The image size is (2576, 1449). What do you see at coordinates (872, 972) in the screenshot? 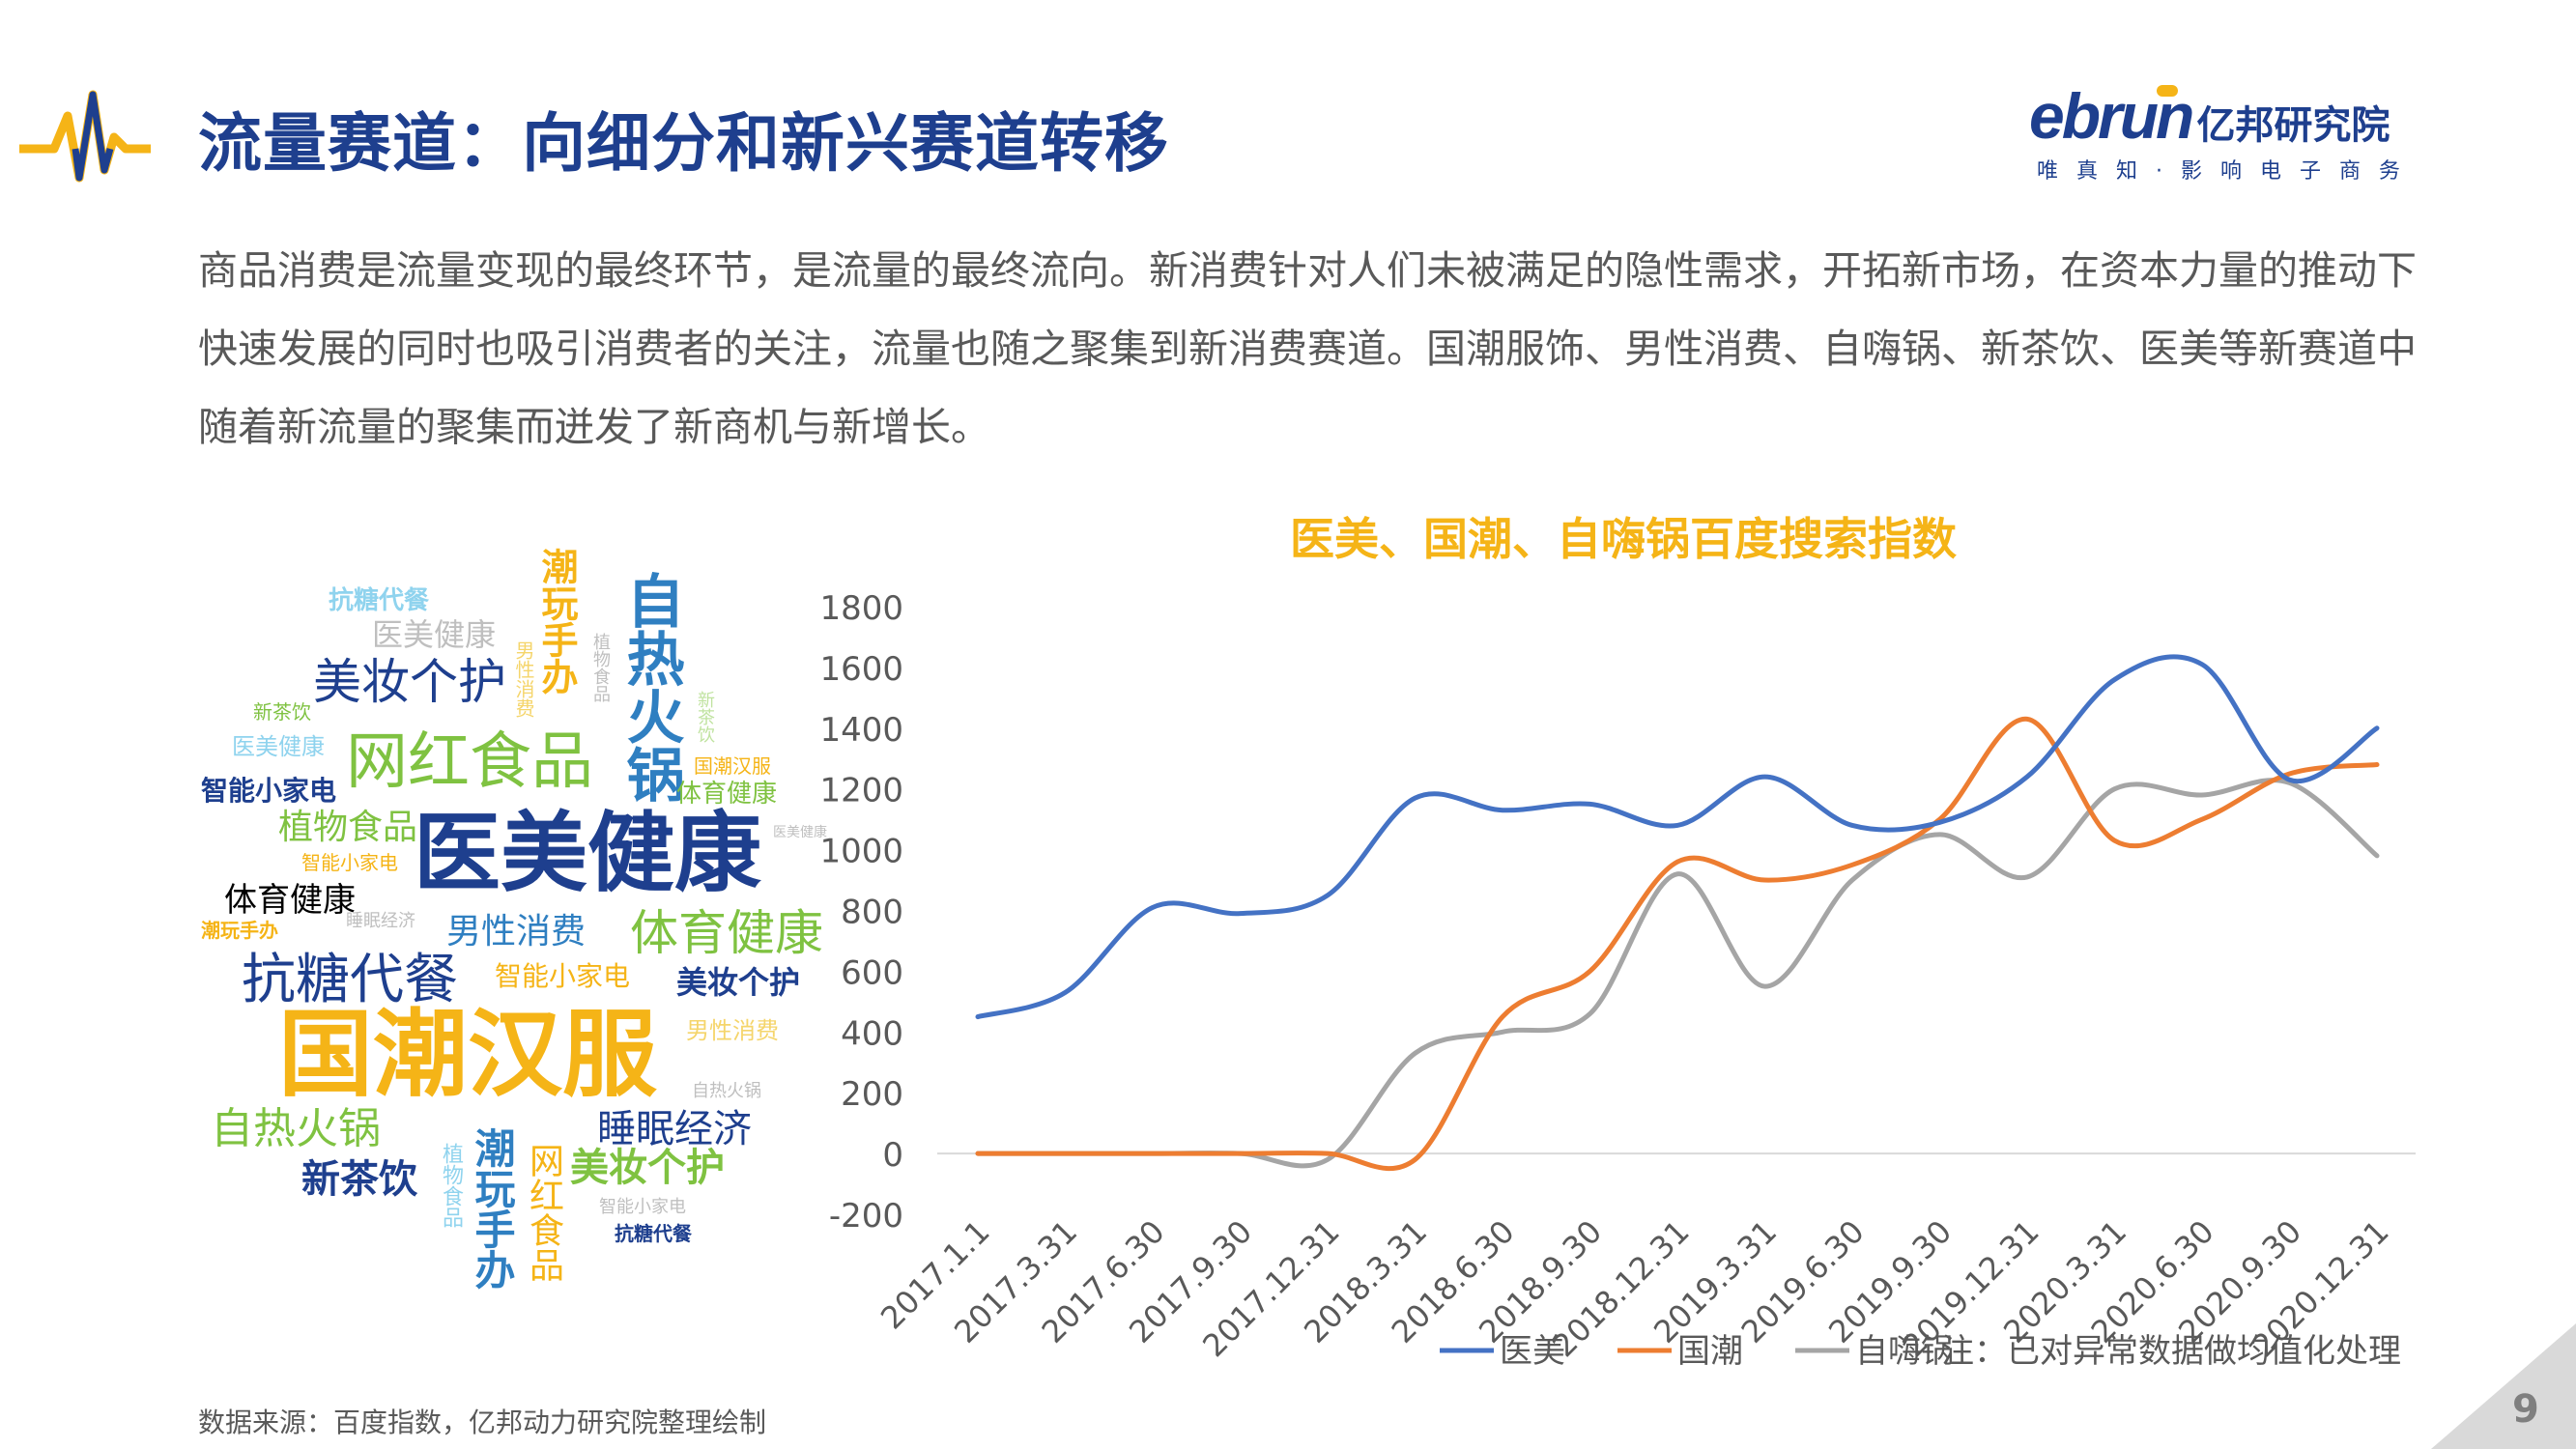
I see `y-tick-label: 600` at bounding box center [872, 972].